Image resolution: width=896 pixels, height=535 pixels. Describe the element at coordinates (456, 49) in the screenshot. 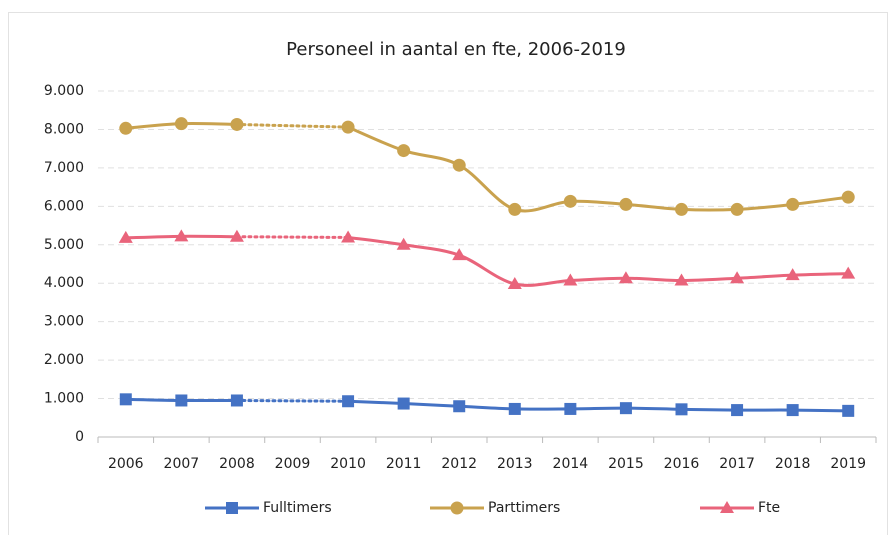

I see `chart-title: Personeel in aantal en fte, 2006-2019` at that location.